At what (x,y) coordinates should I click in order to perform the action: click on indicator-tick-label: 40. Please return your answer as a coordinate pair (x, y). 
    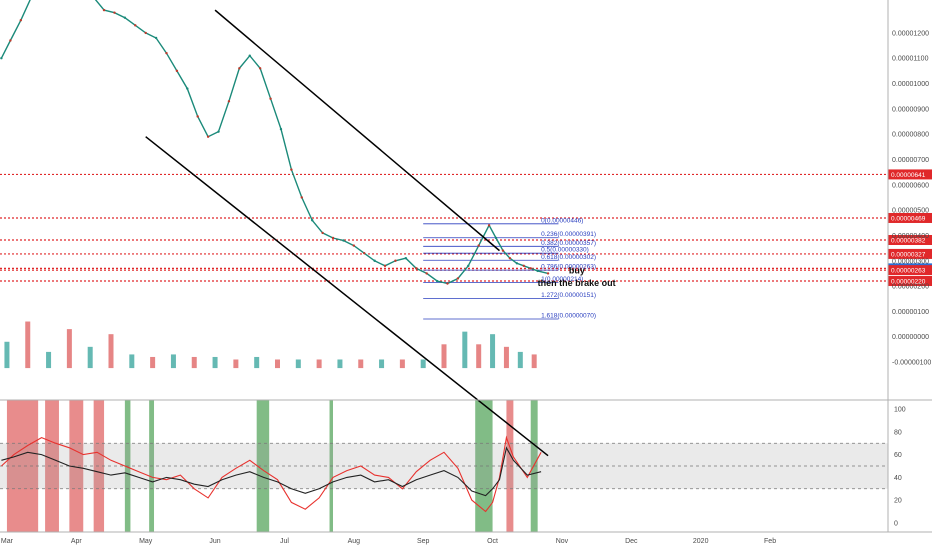
    Looking at the image, I should click on (898, 478).